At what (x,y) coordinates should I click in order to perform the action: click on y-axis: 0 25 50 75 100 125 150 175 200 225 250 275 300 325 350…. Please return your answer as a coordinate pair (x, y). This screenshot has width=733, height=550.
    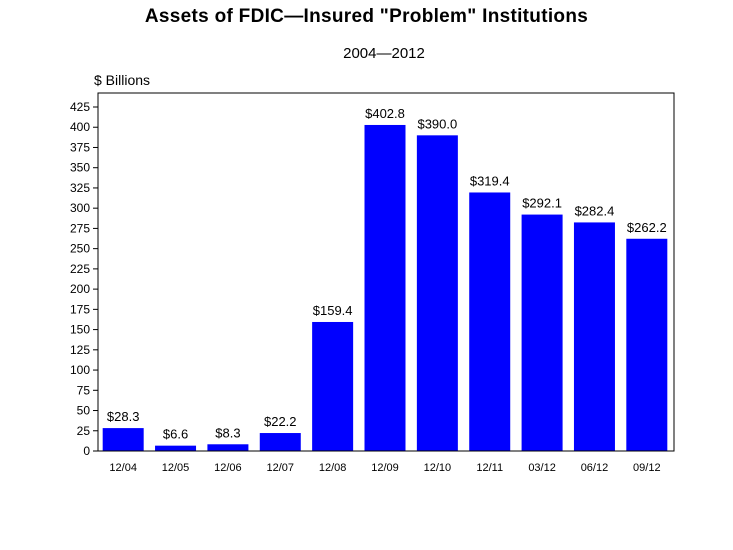
    Looking at the image, I should click on (84, 279).